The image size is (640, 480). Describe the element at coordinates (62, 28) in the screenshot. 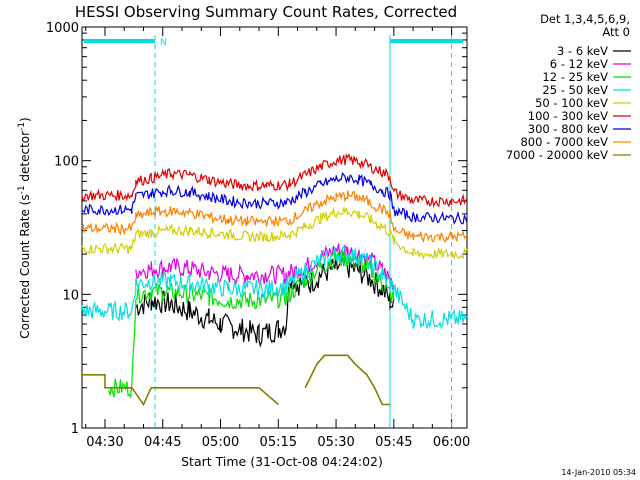

I see `y-tick-label: 1000` at that location.